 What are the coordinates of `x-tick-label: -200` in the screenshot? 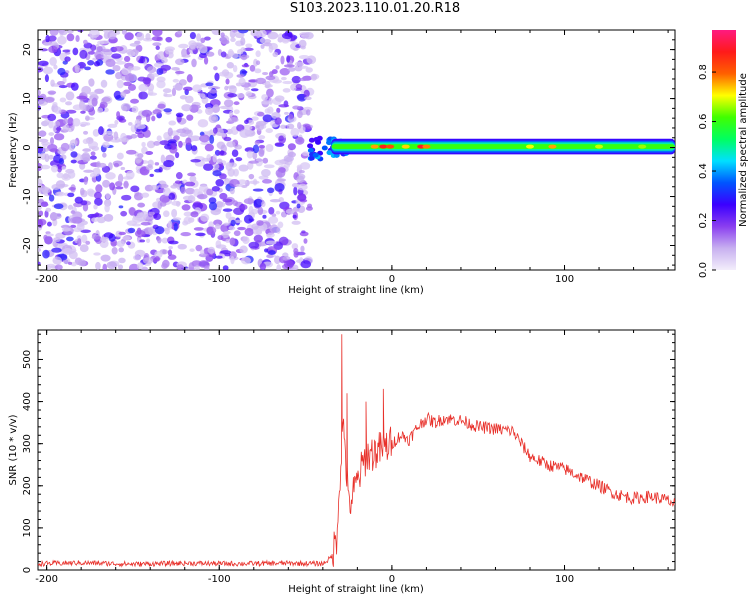 It's located at (46, 579).